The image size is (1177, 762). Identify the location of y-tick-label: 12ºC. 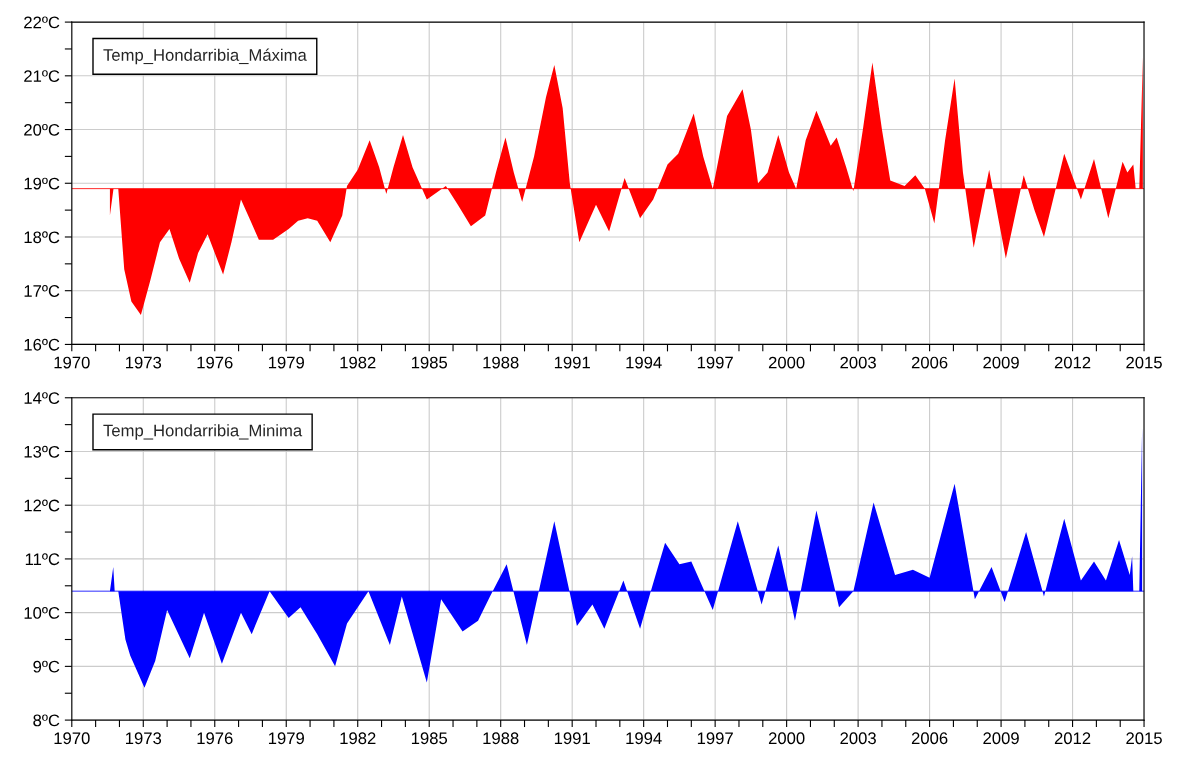
(42, 505).